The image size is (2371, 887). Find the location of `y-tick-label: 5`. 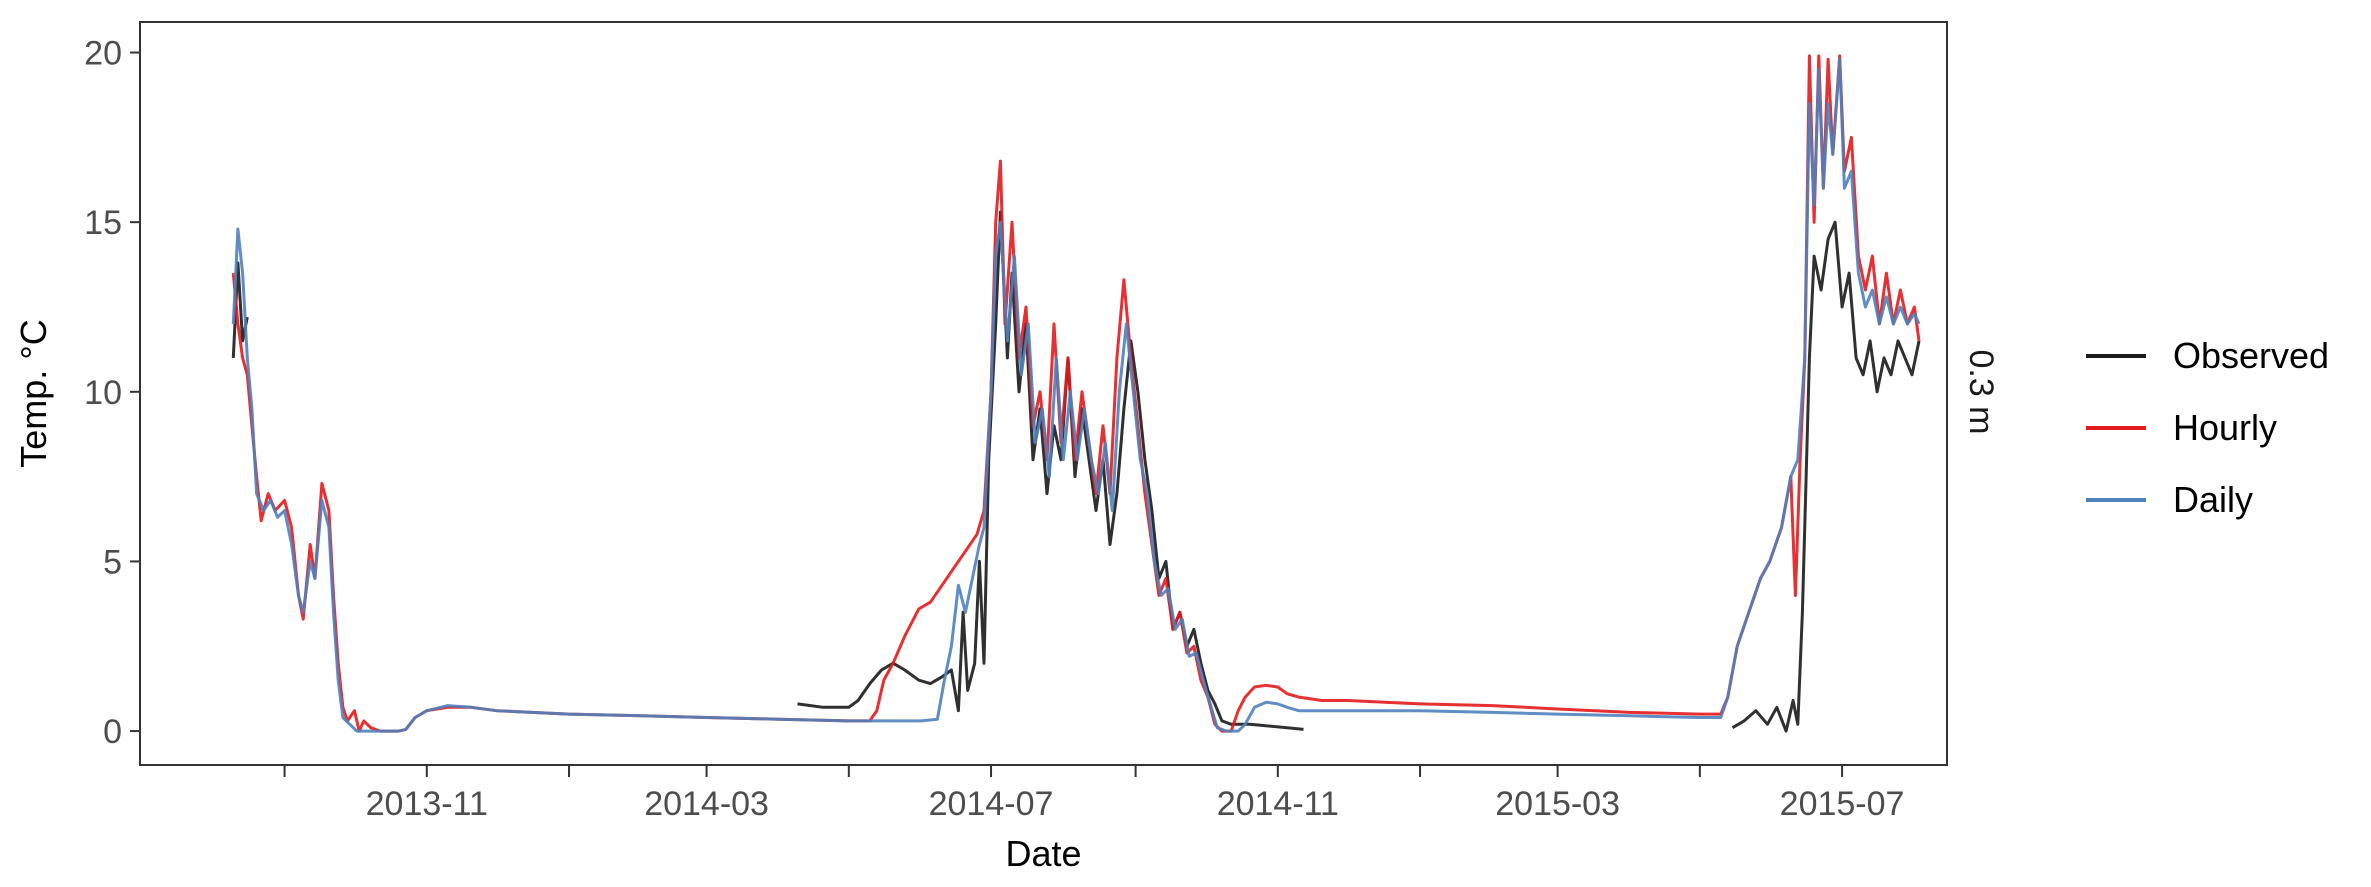

y-tick-label: 5 is located at coordinates (112, 562).